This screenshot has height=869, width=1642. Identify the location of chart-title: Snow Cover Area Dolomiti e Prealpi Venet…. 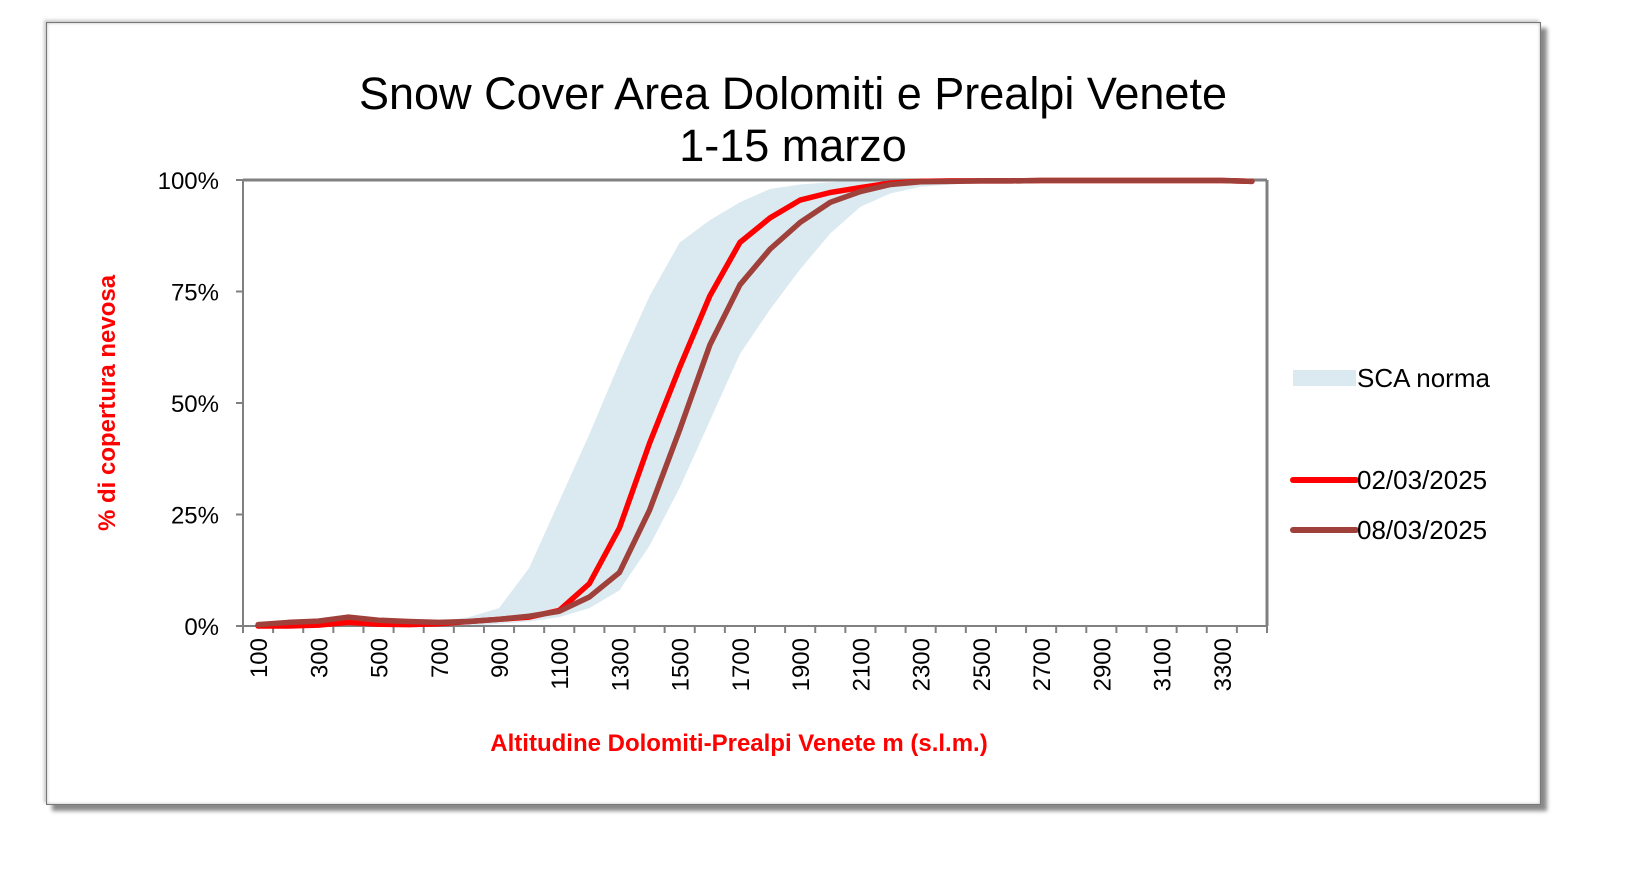
(793, 93).